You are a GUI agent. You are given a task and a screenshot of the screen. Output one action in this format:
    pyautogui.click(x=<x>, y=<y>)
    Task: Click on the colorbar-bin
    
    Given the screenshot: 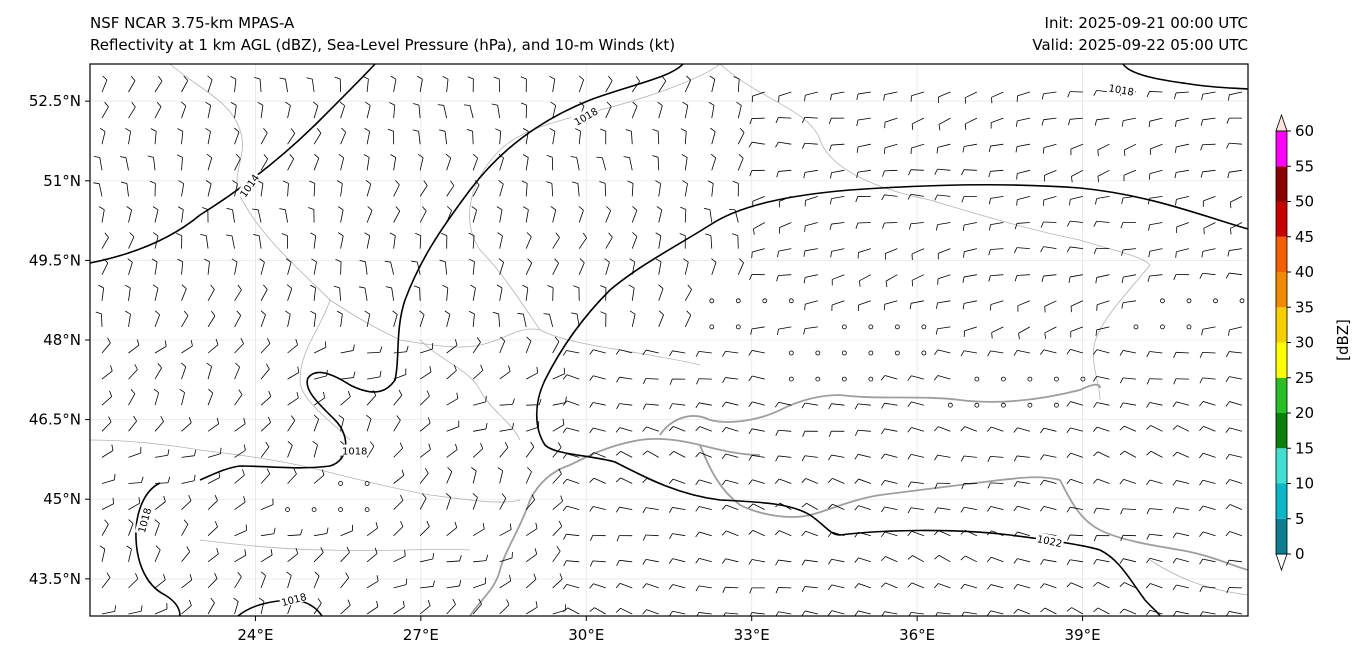 What is the action you would take?
    pyautogui.click(x=1281, y=431)
    